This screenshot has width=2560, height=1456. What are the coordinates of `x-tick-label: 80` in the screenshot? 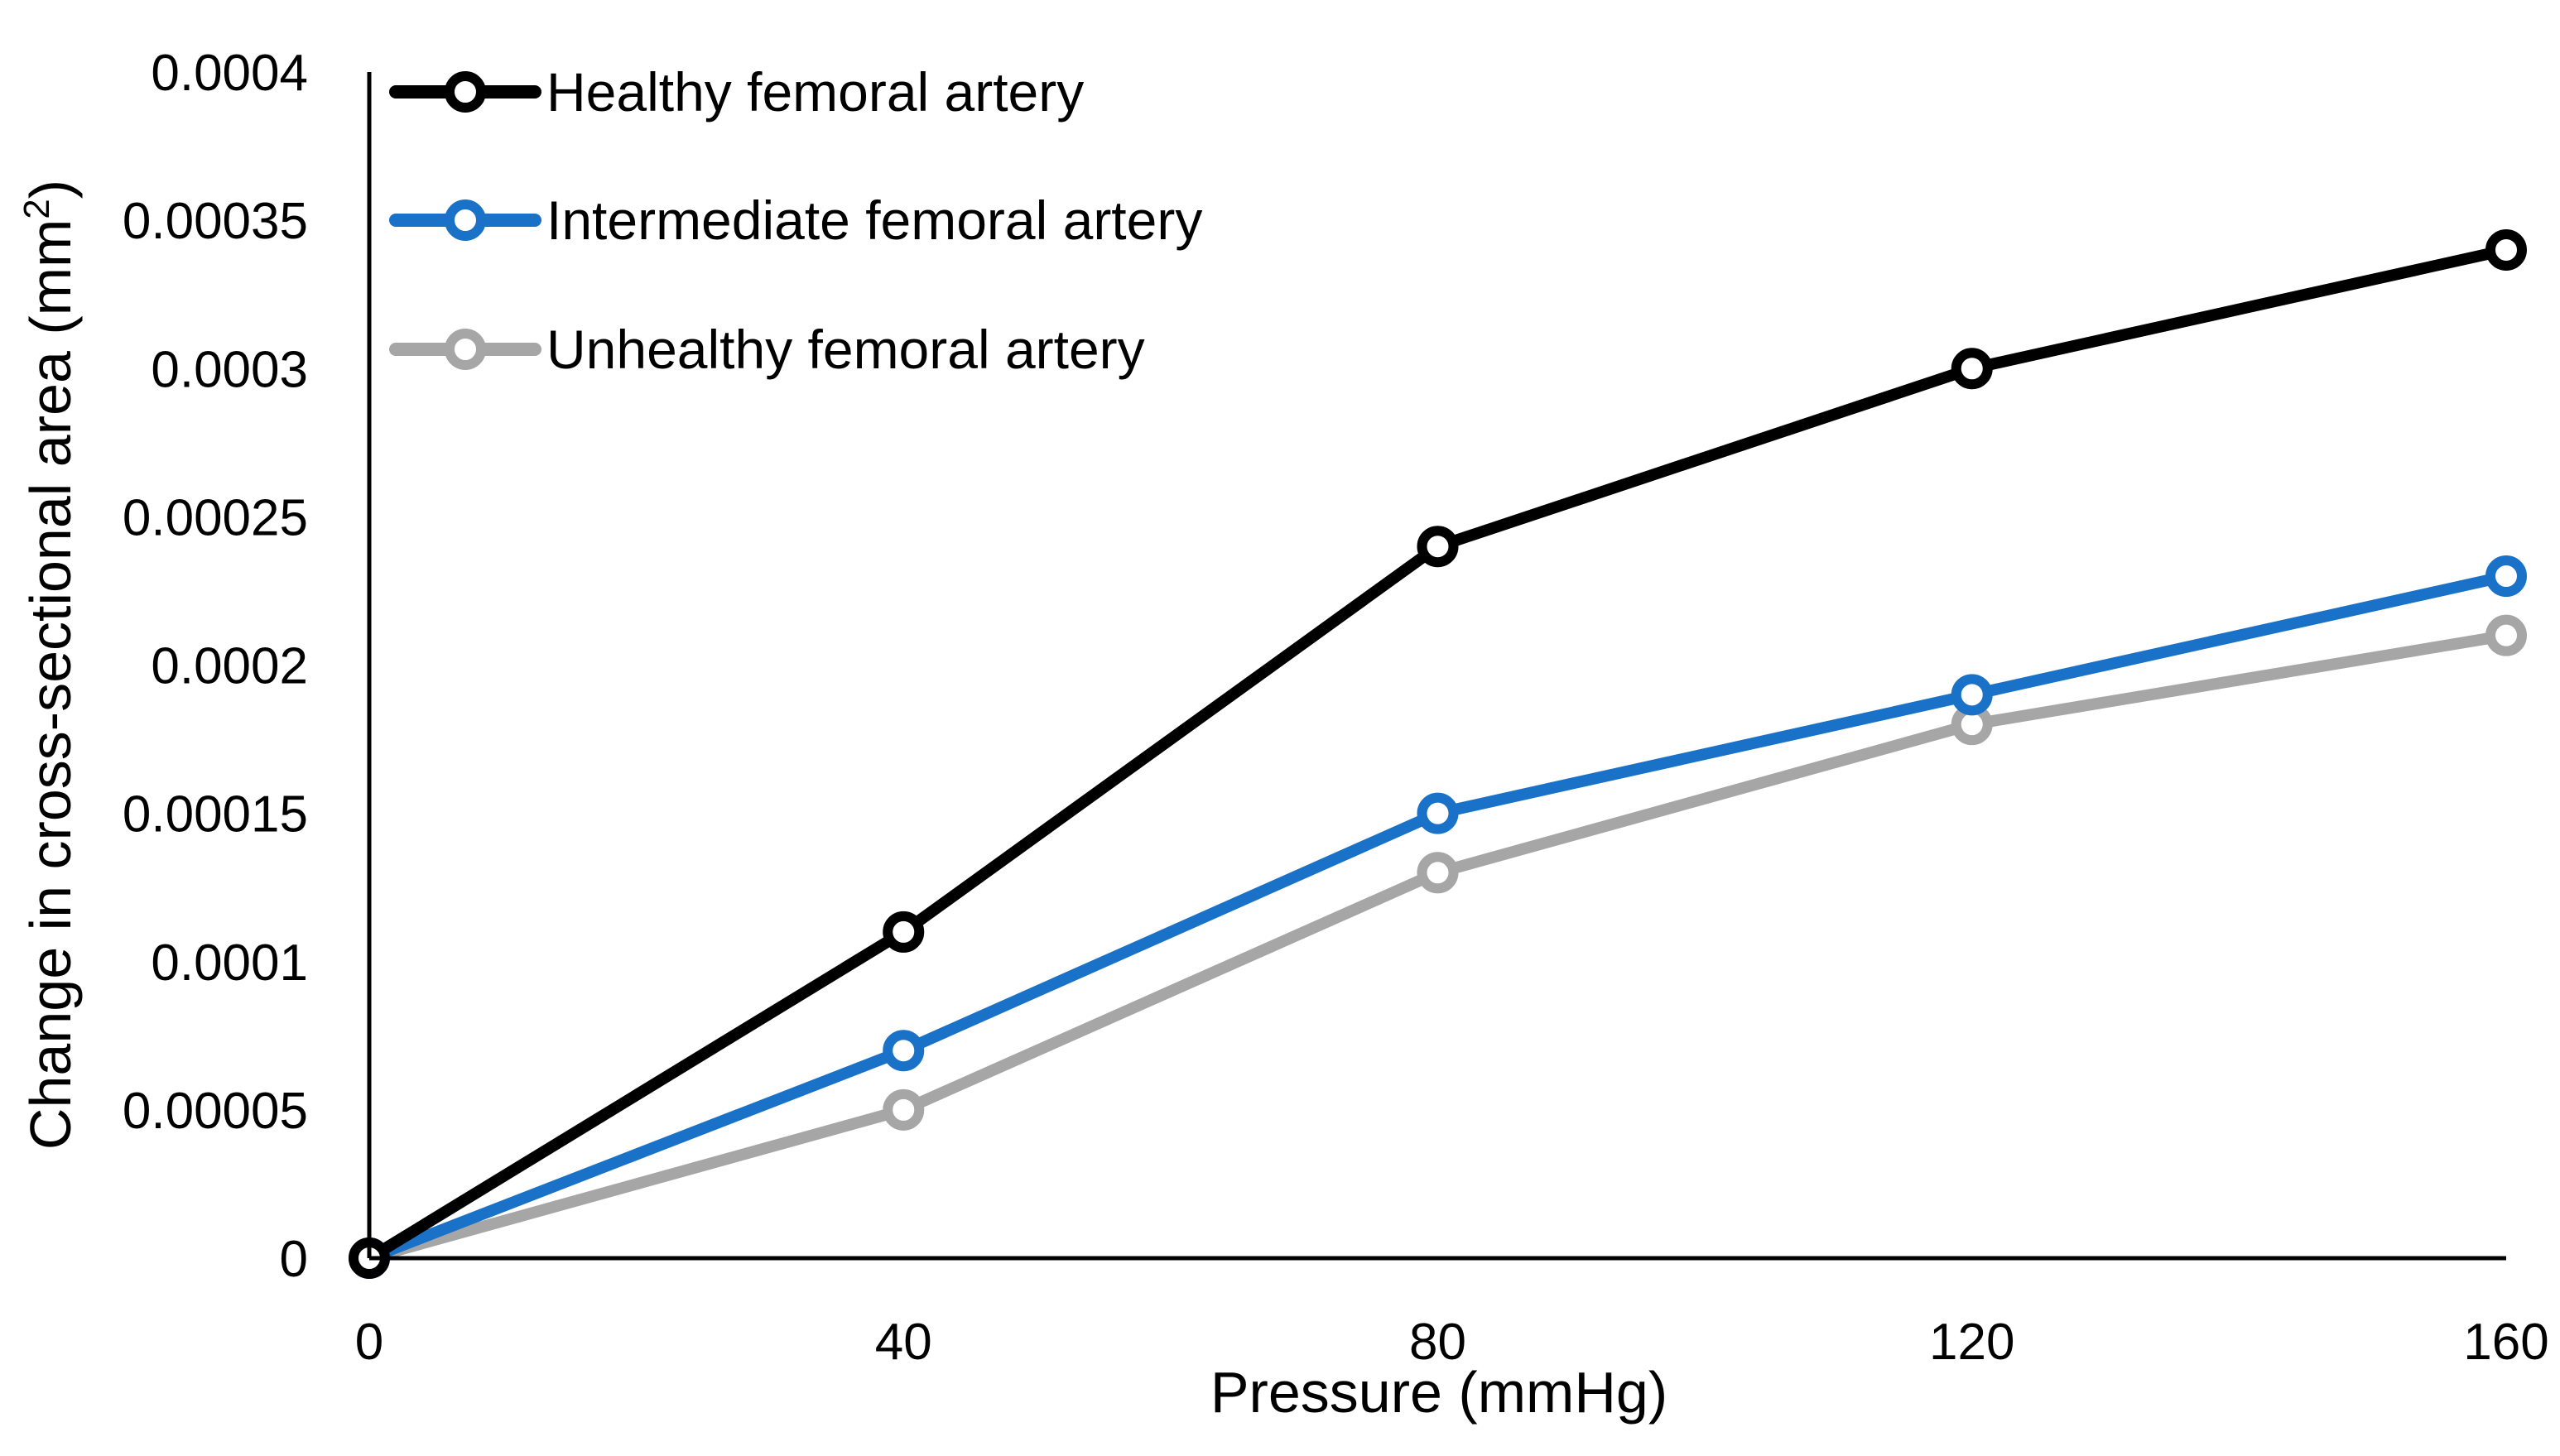 It's located at (1437, 1342).